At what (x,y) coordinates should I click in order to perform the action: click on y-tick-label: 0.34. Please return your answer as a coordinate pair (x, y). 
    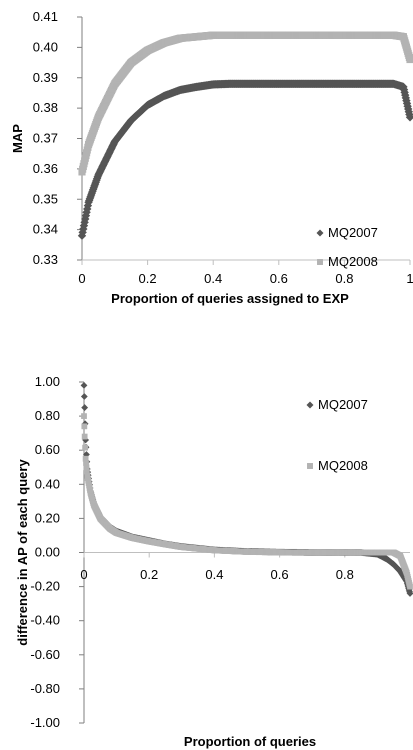
    Looking at the image, I should click on (45, 229).